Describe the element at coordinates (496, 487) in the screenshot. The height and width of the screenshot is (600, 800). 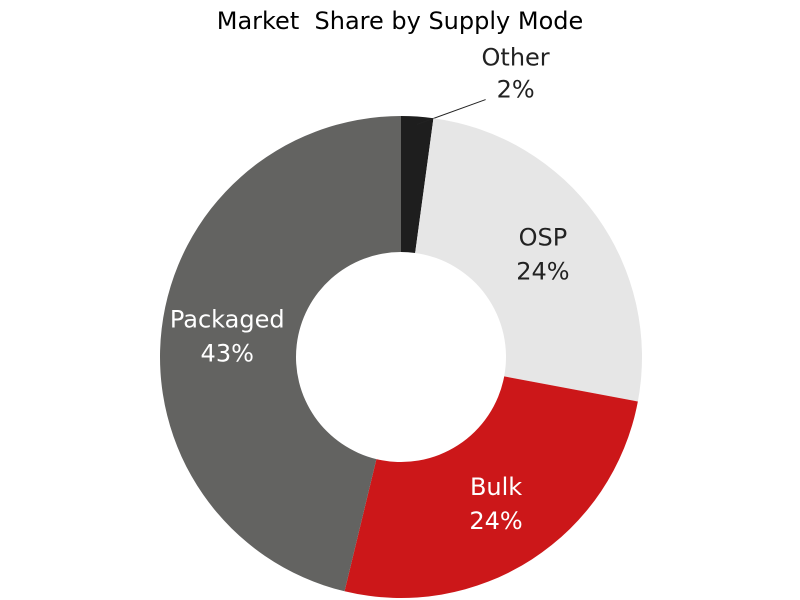
I see `slice-label: Bulk` at that location.